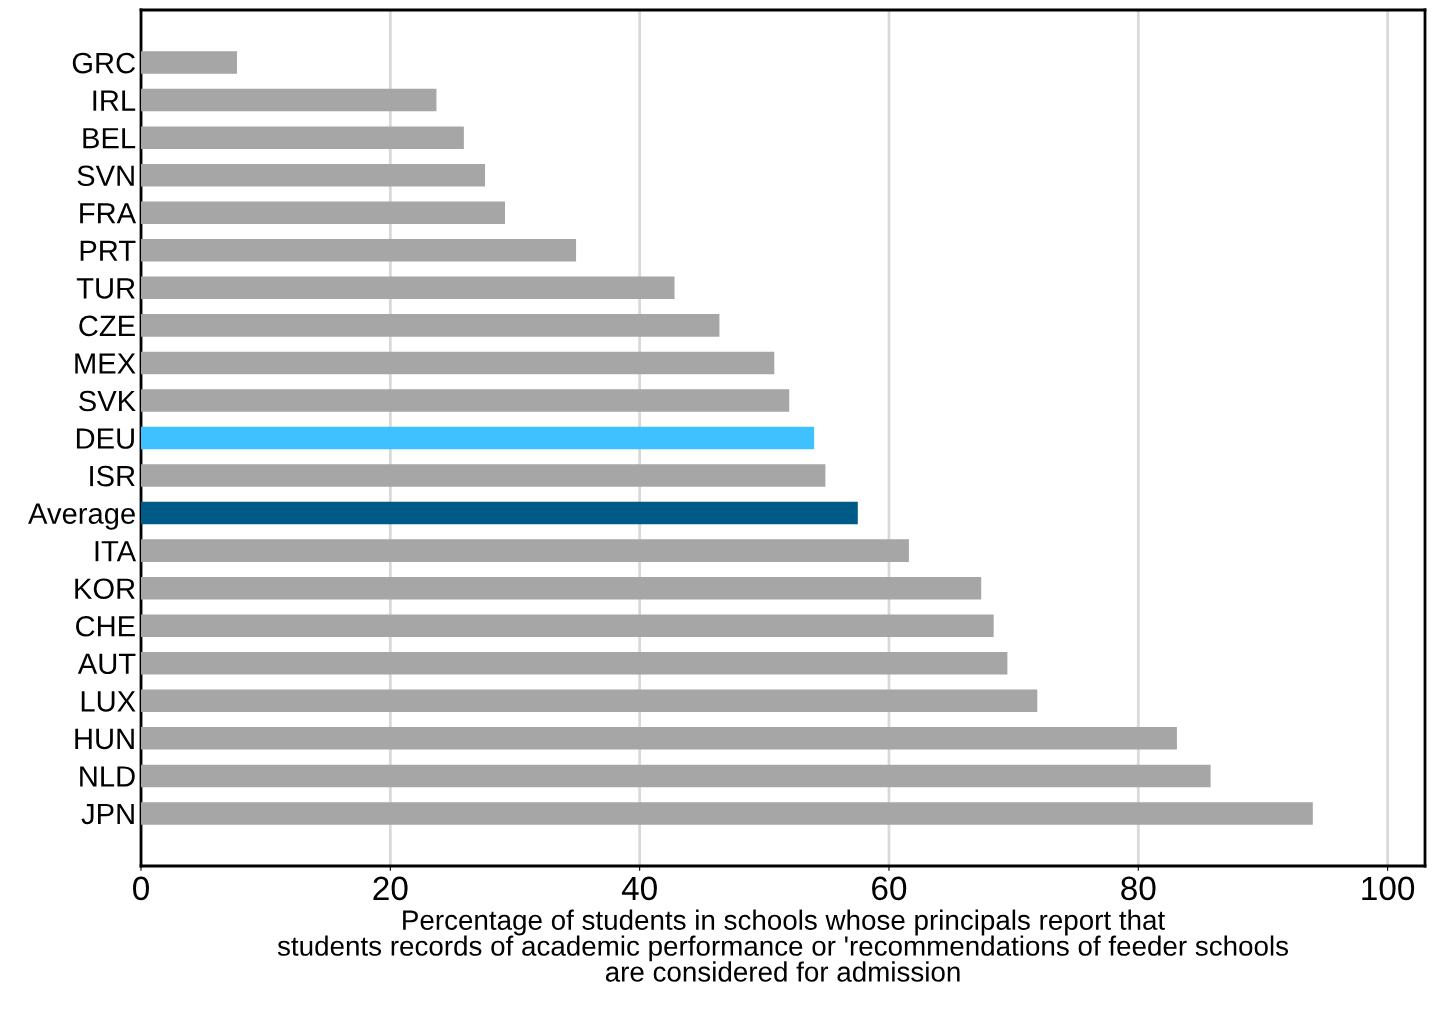  Describe the element at coordinates (105, 363) in the screenshot. I see `y-tick-label: MEX` at that location.